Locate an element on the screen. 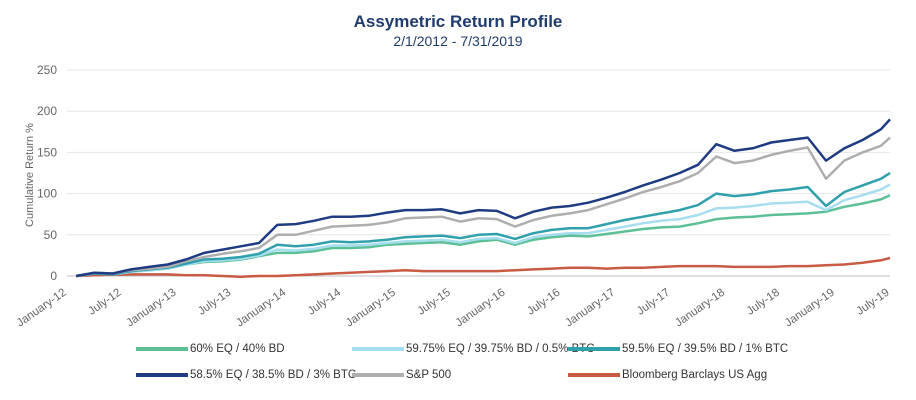 This screenshot has height=400, width=916. x-tick-label: January-15 is located at coordinates (371, 308).